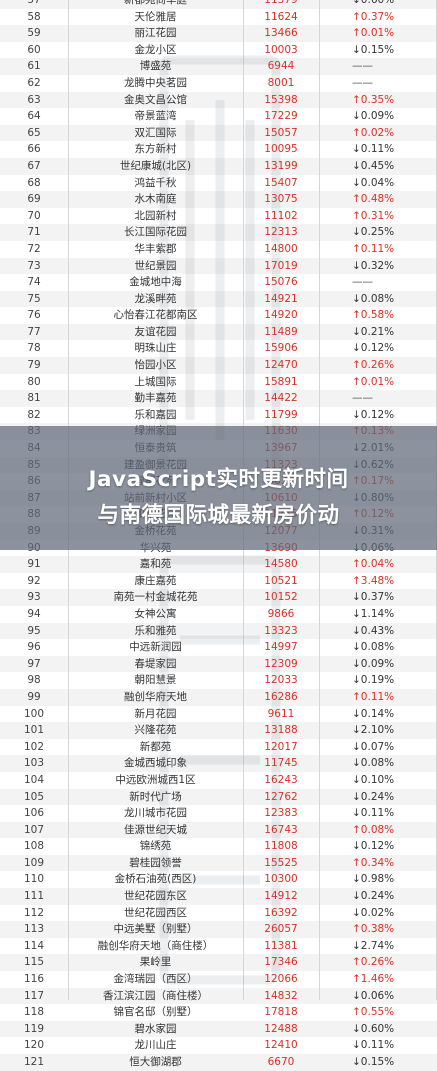  Describe the element at coordinates (218, 614) in the screenshot. I see `table-row: 94 女神公寓 9866 ↓1.14%` at that location.